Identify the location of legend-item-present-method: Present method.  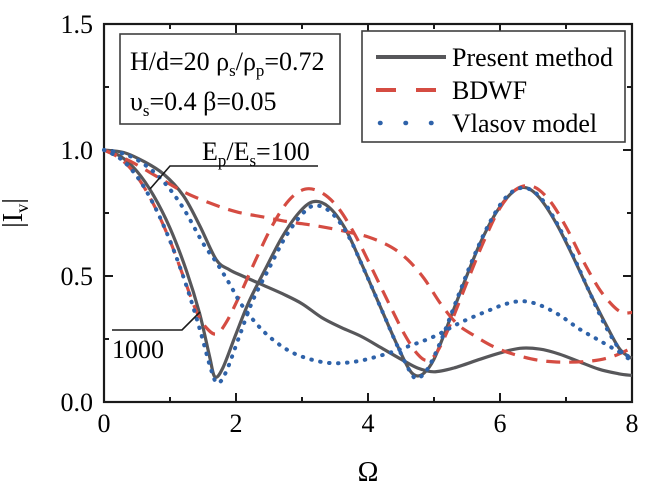
(494, 57).